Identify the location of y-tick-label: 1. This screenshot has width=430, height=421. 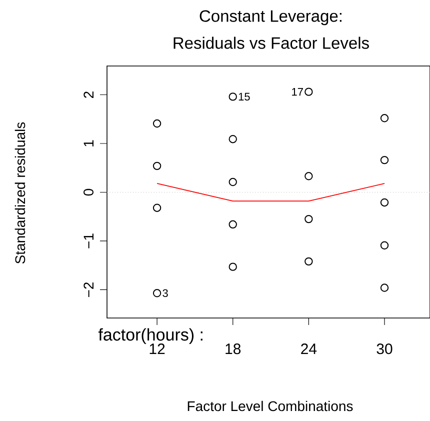
(89, 143).